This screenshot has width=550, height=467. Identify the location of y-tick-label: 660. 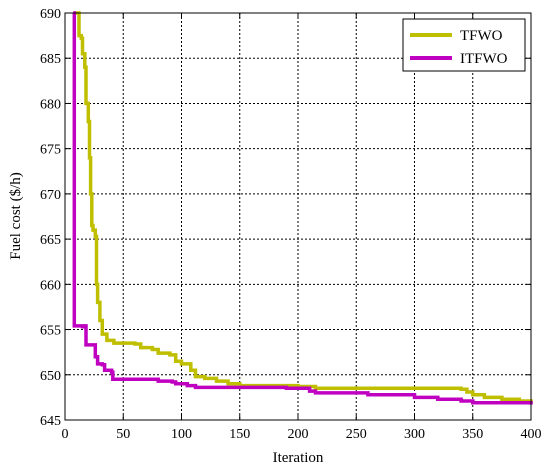
(50, 285).